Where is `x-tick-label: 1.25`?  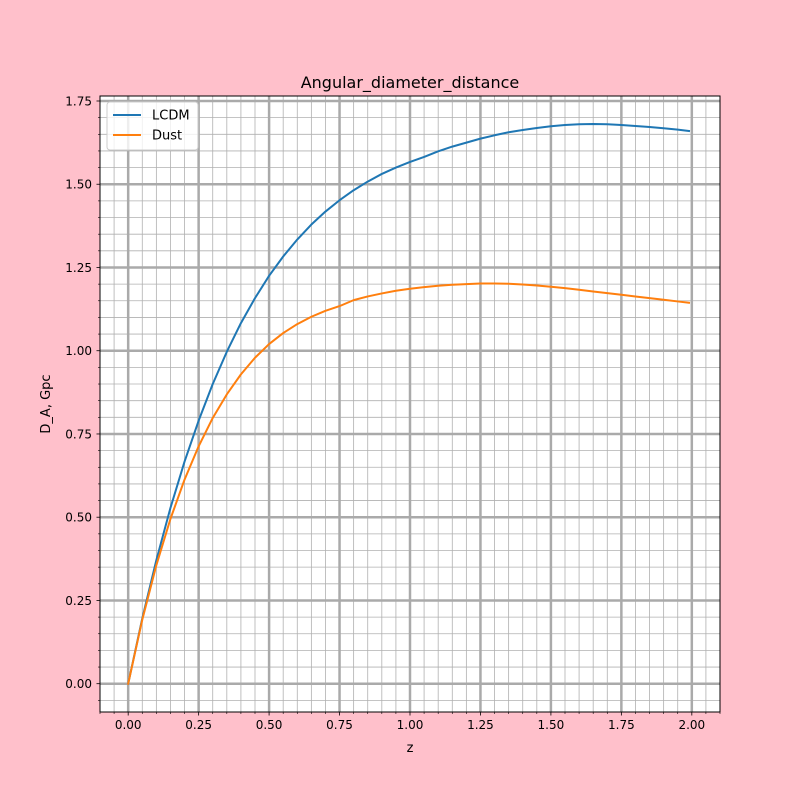 x-tick-label: 1.25 is located at coordinates (480, 725).